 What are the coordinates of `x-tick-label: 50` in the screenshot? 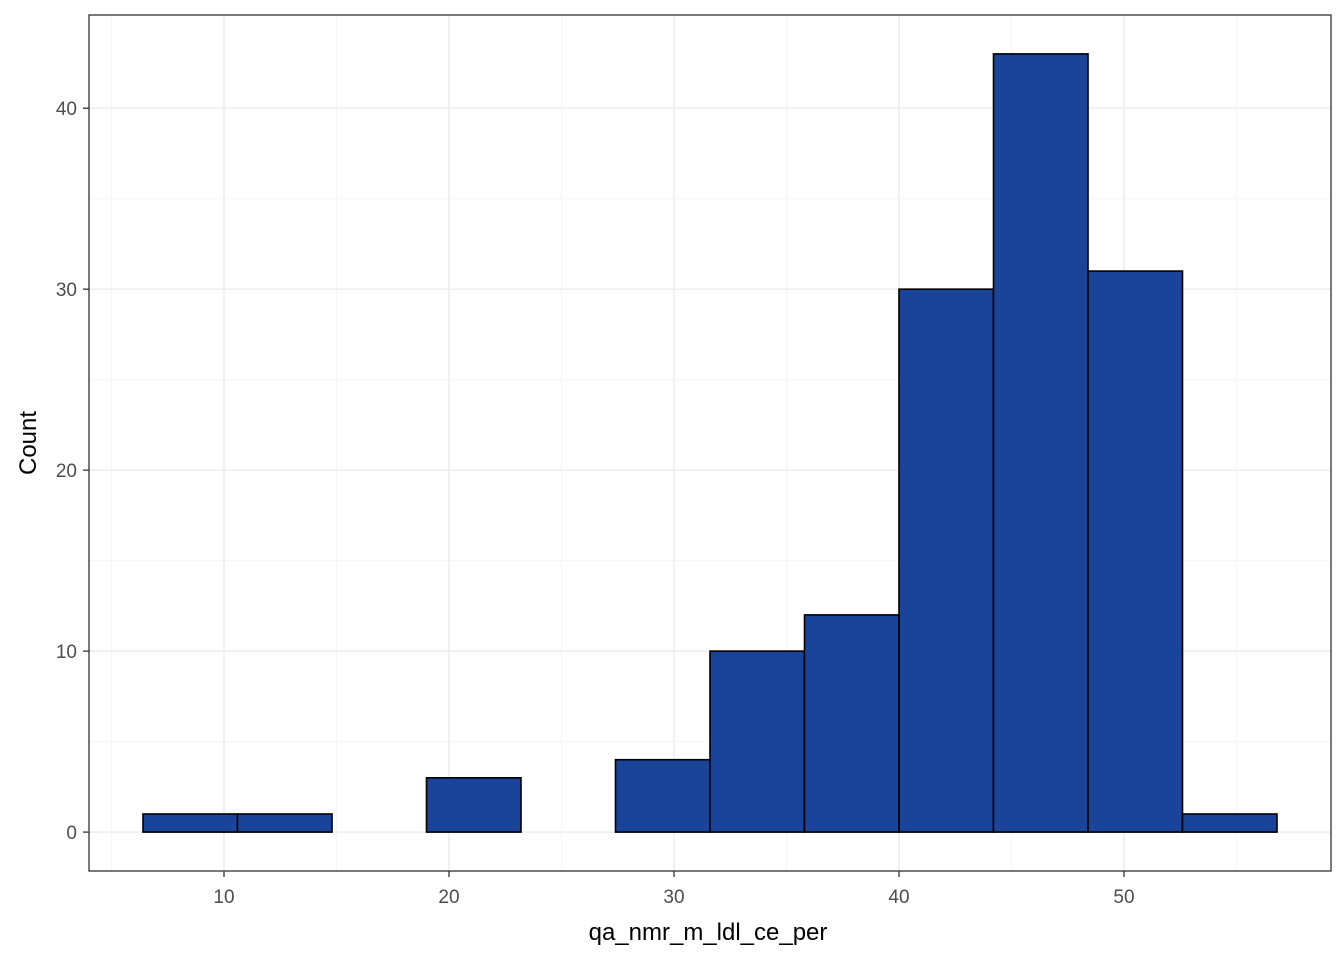 It's located at (1123, 897).